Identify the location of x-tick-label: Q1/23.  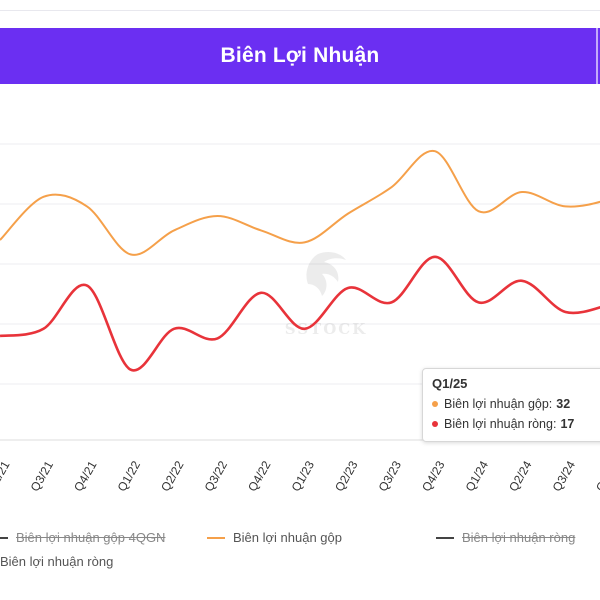
(303, 476).